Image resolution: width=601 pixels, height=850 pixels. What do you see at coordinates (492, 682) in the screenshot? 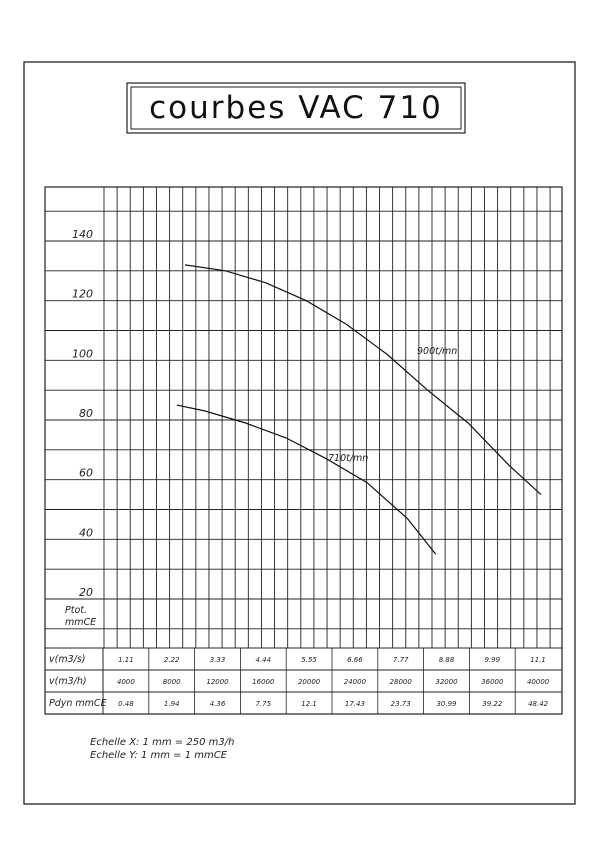
I see `table-cell: 36000` at bounding box center [492, 682].